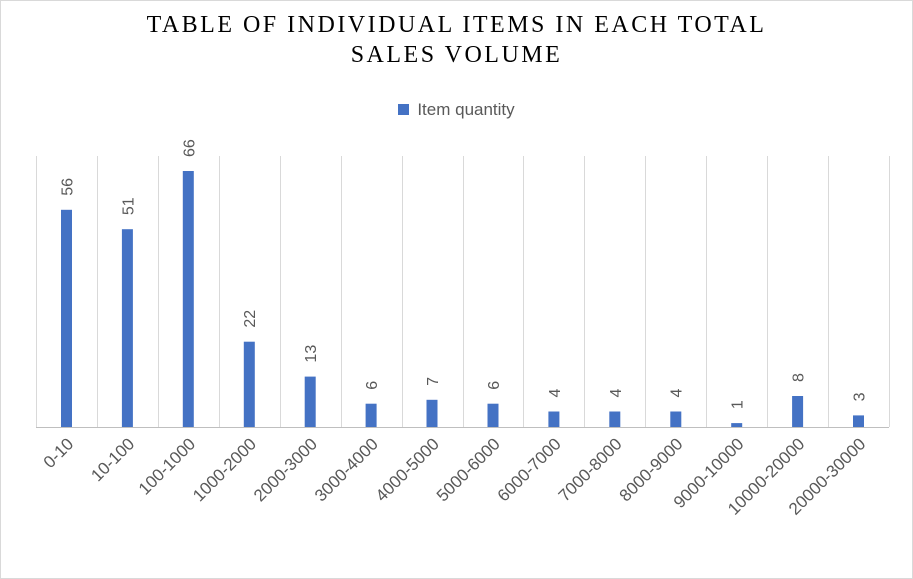 This screenshot has height=579, width=913. I want to click on data-label-9000-10000: 1, so click(738, 404).